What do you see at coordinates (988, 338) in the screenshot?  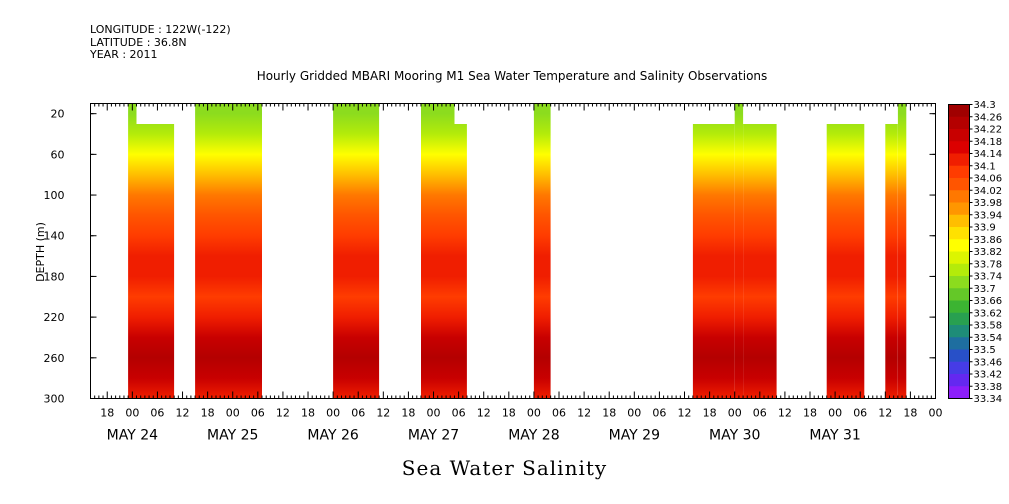 I see `colorbar-label: 33.54` at bounding box center [988, 338].